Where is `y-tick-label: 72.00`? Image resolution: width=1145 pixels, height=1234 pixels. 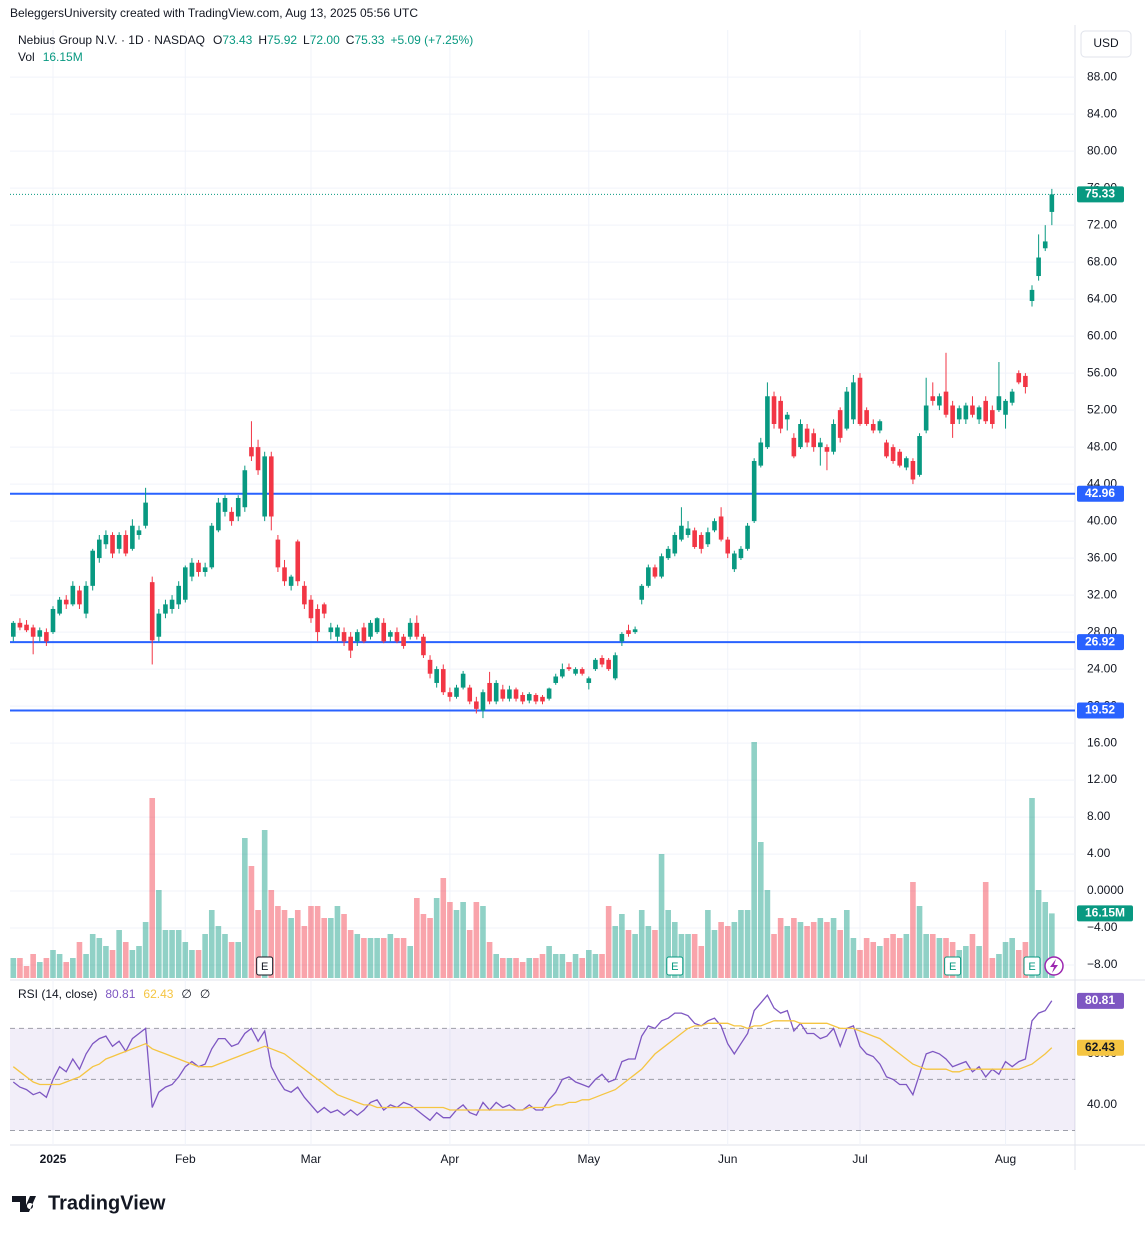 y-tick-label: 72.00 is located at coordinates (1102, 224).